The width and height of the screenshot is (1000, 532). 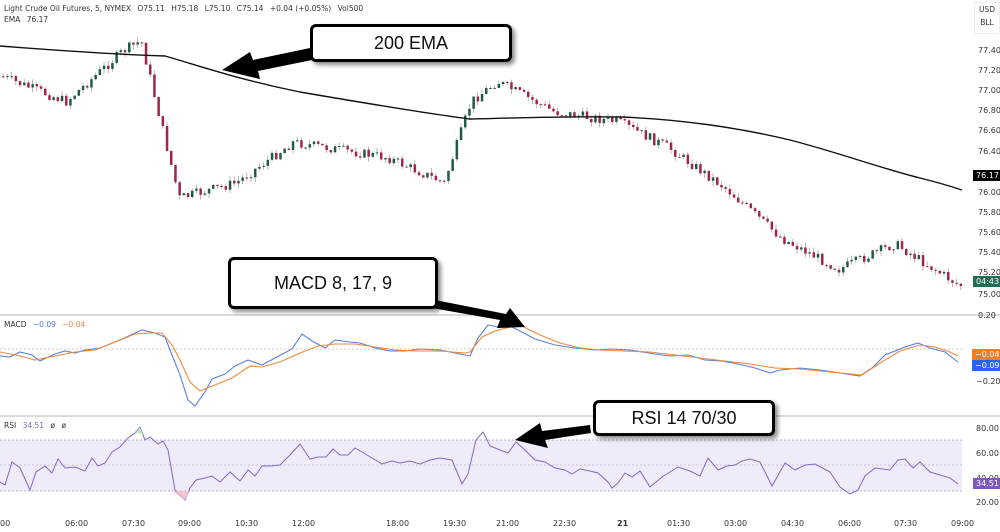 What do you see at coordinates (989, 90) in the screenshot?
I see `price-tick: 77.00` at bounding box center [989, 90].